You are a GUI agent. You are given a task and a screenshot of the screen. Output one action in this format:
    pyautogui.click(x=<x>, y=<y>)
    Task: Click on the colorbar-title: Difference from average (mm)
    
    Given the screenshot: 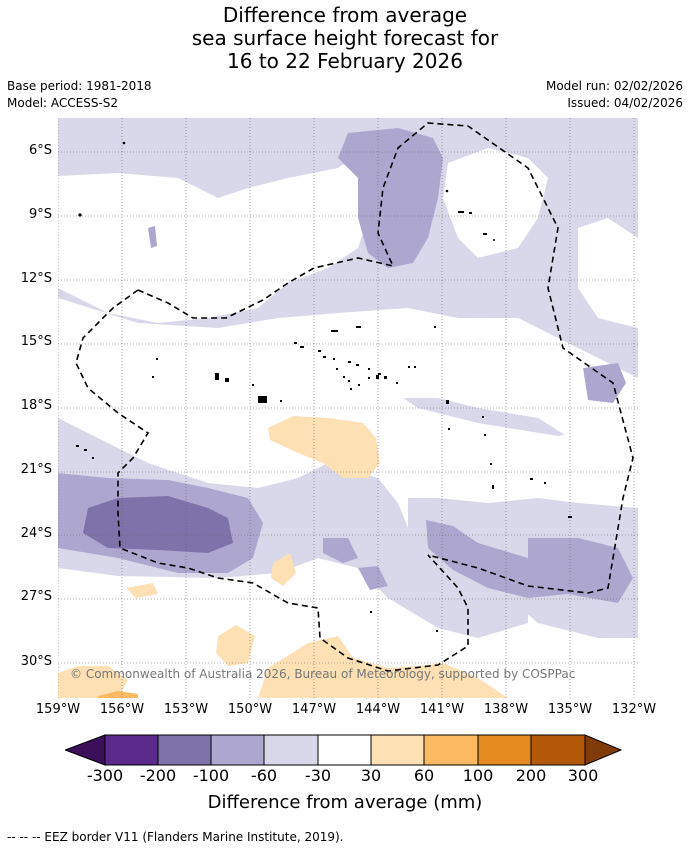 What is the action you would take?
    pyautogui.click(x=345, y=802)
    